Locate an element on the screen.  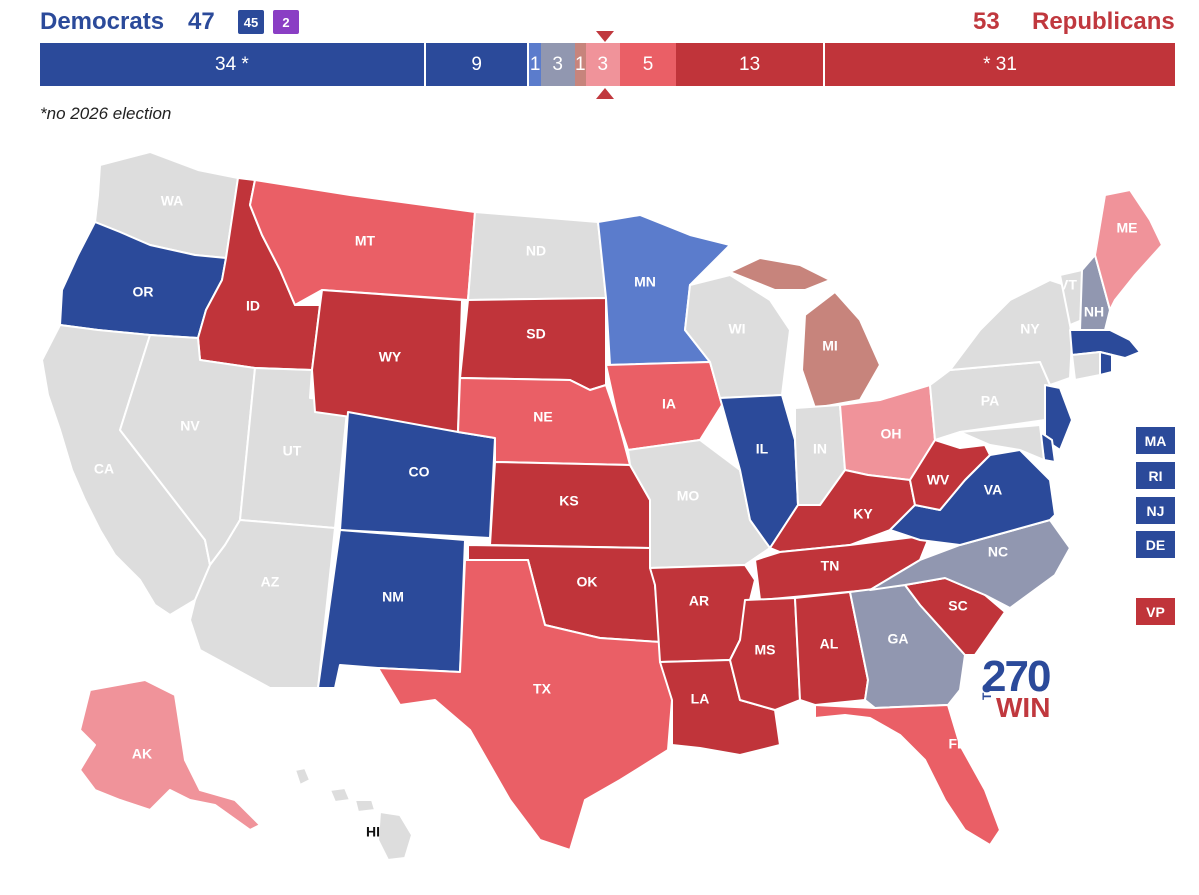
state-NJ is located at coordinates (1058, 417).